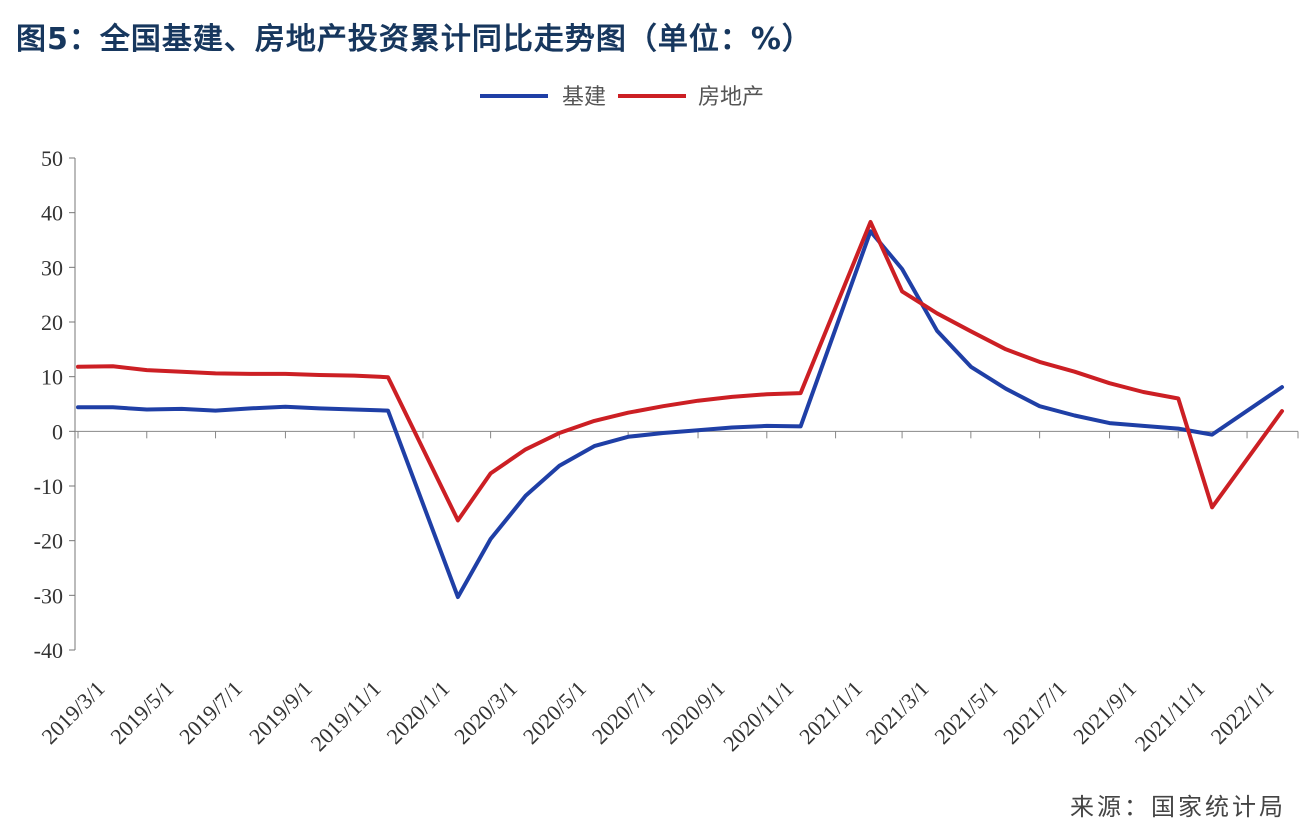 The image size is (1304, 836). I want to click on y-tick-label: 10, so click(52, 377).